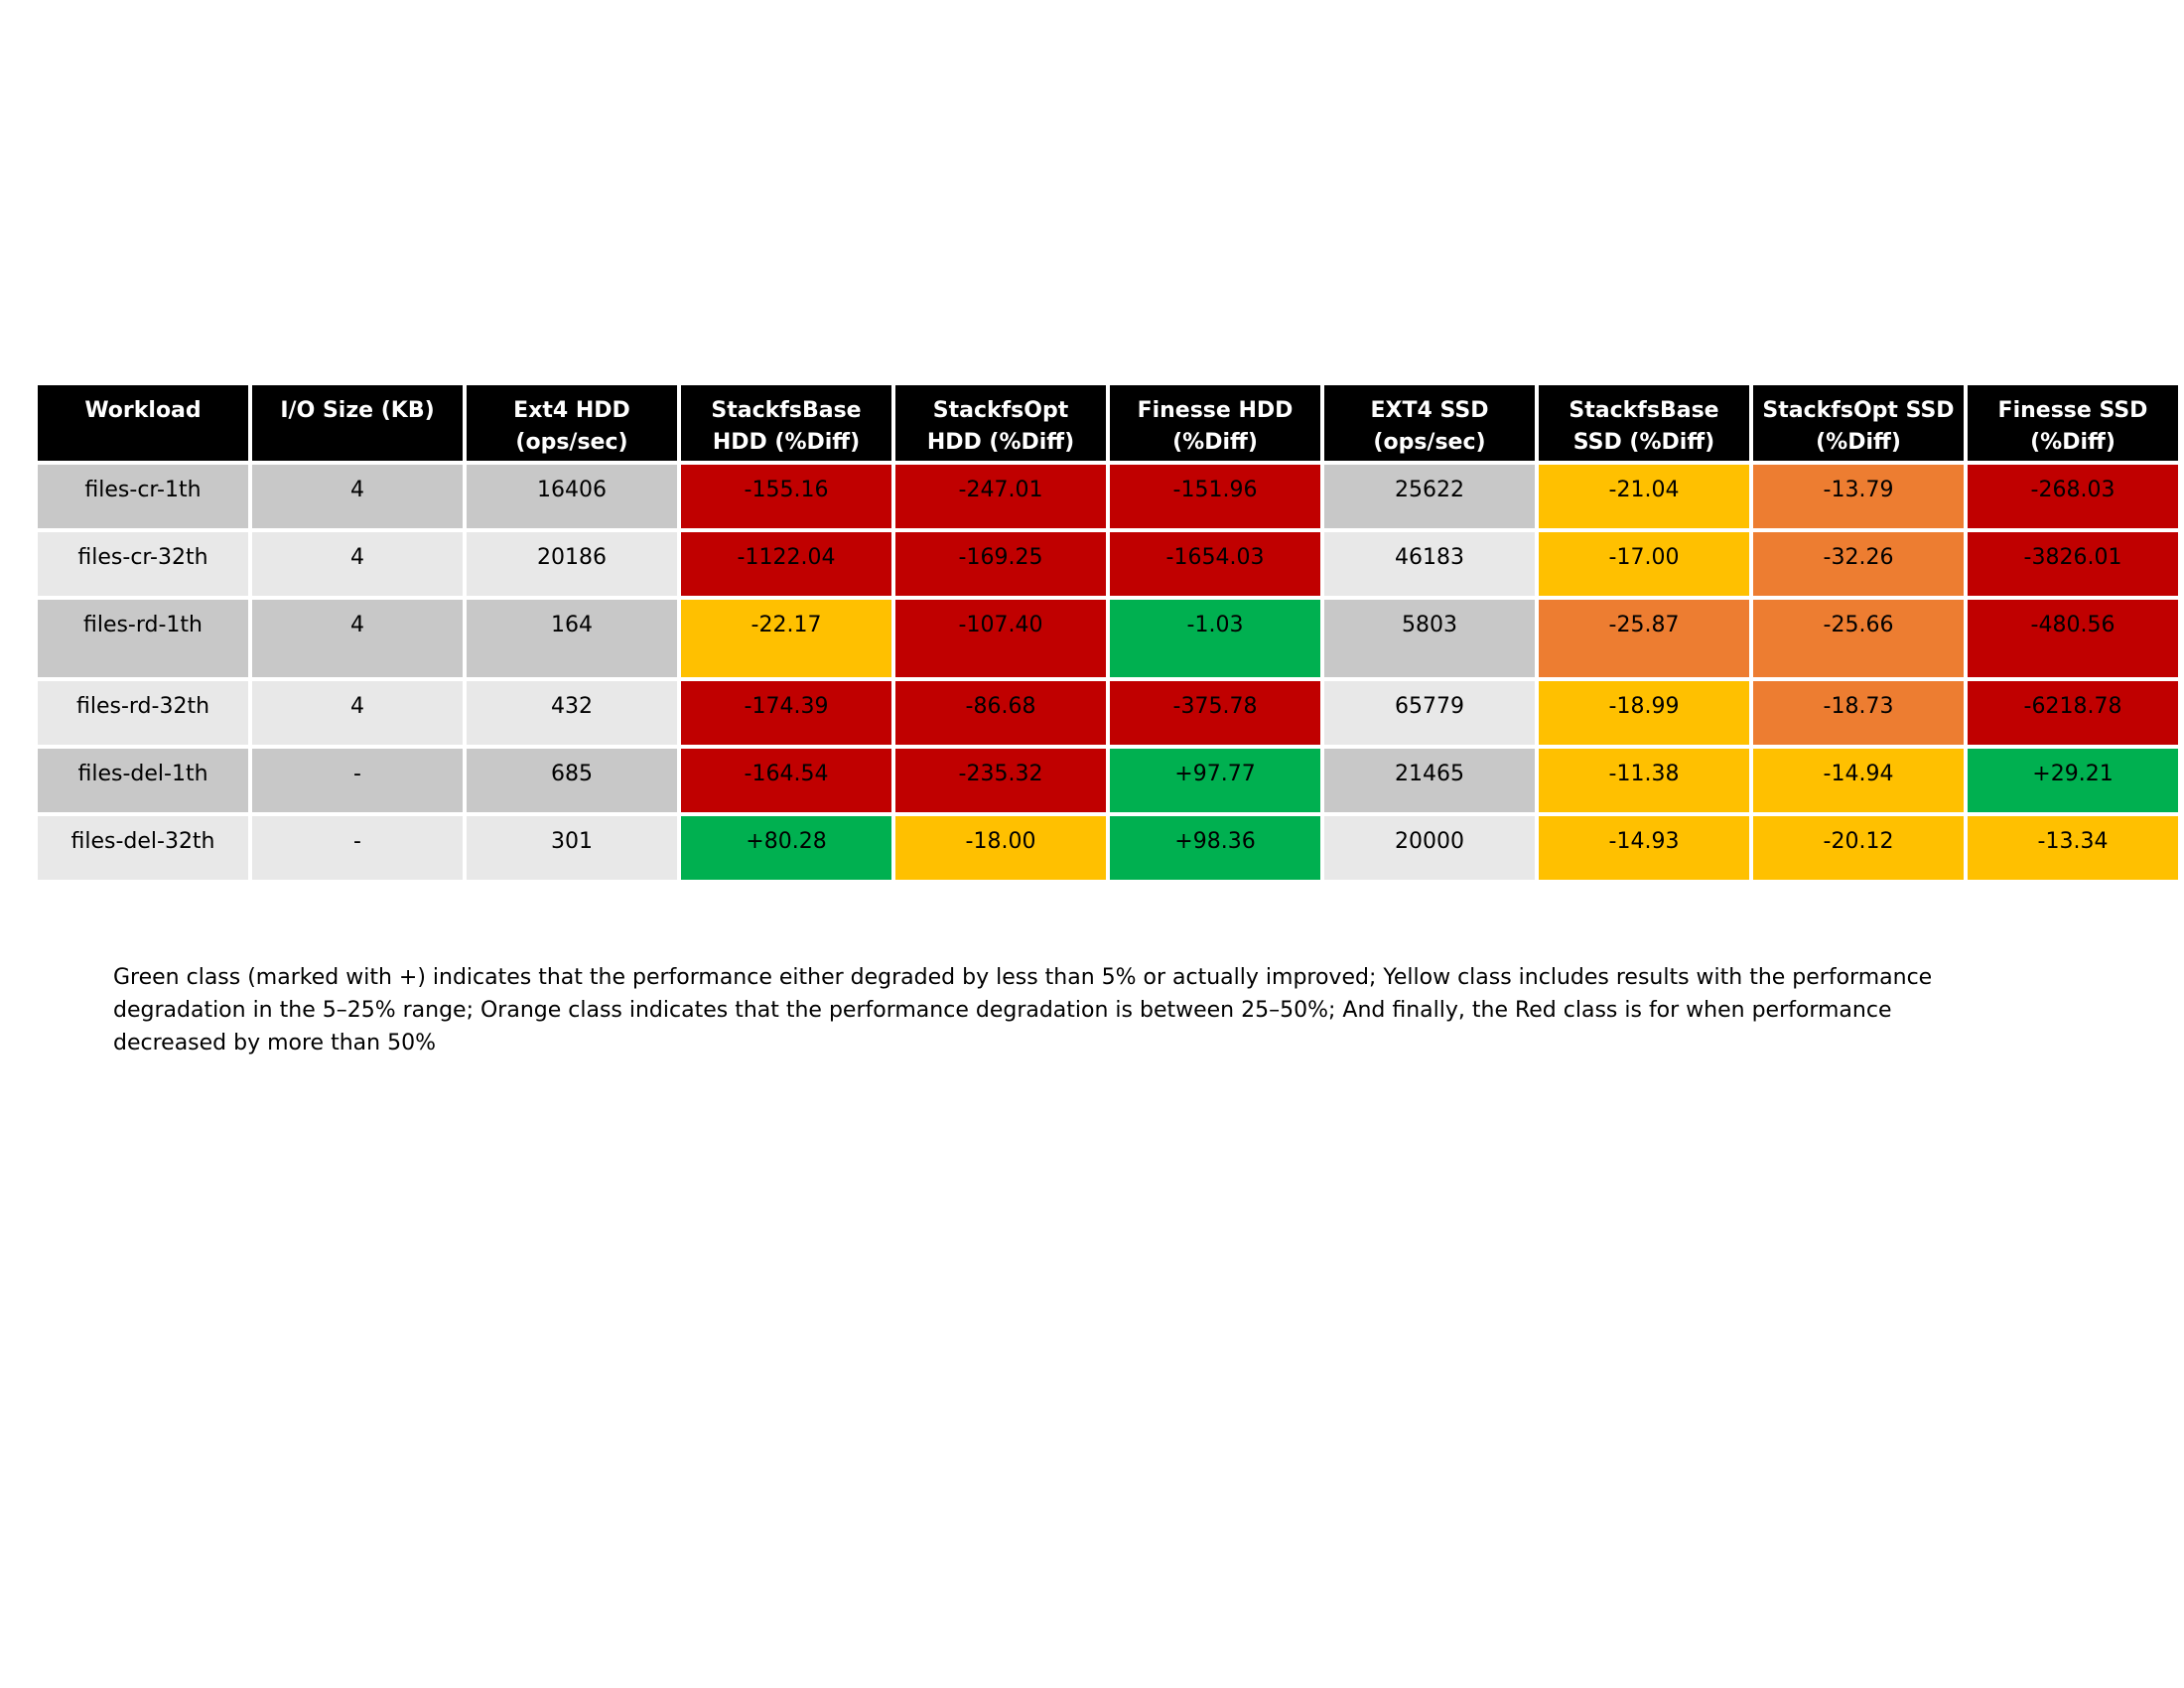  What do you see at coordinates (2073, 564) in the screenshot?
I see `table-cell-red: -3826.01` at bounding box center [2073, 564].